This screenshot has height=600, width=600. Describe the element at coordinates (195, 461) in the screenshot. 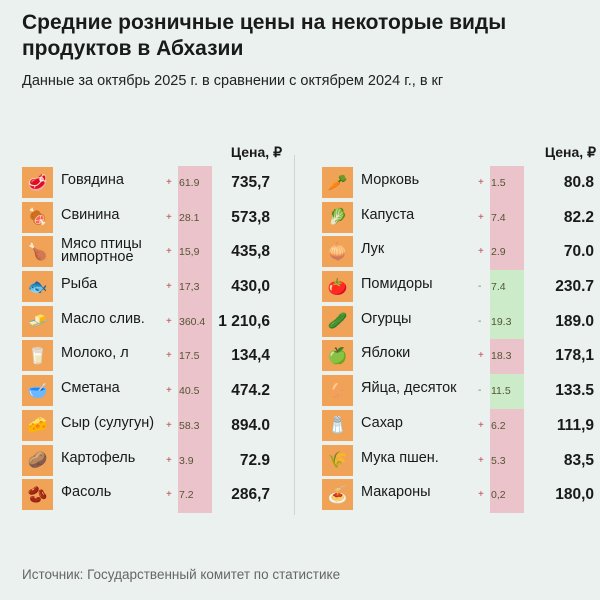

I see `change-value: 3.9` at that location.